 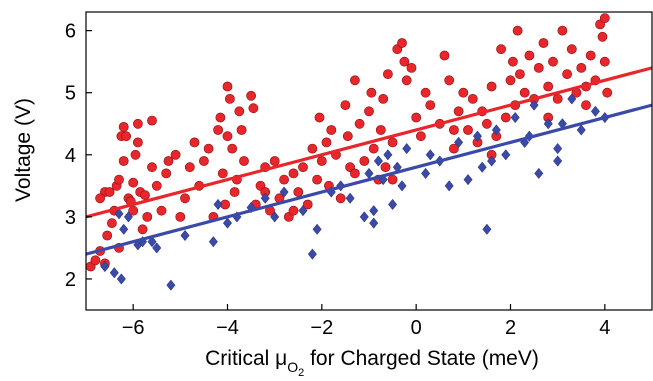 What do you see at coordinates (416, 328) in the screenshot?
I see `x-tick-label: 0` at bounding box center [416, 328].